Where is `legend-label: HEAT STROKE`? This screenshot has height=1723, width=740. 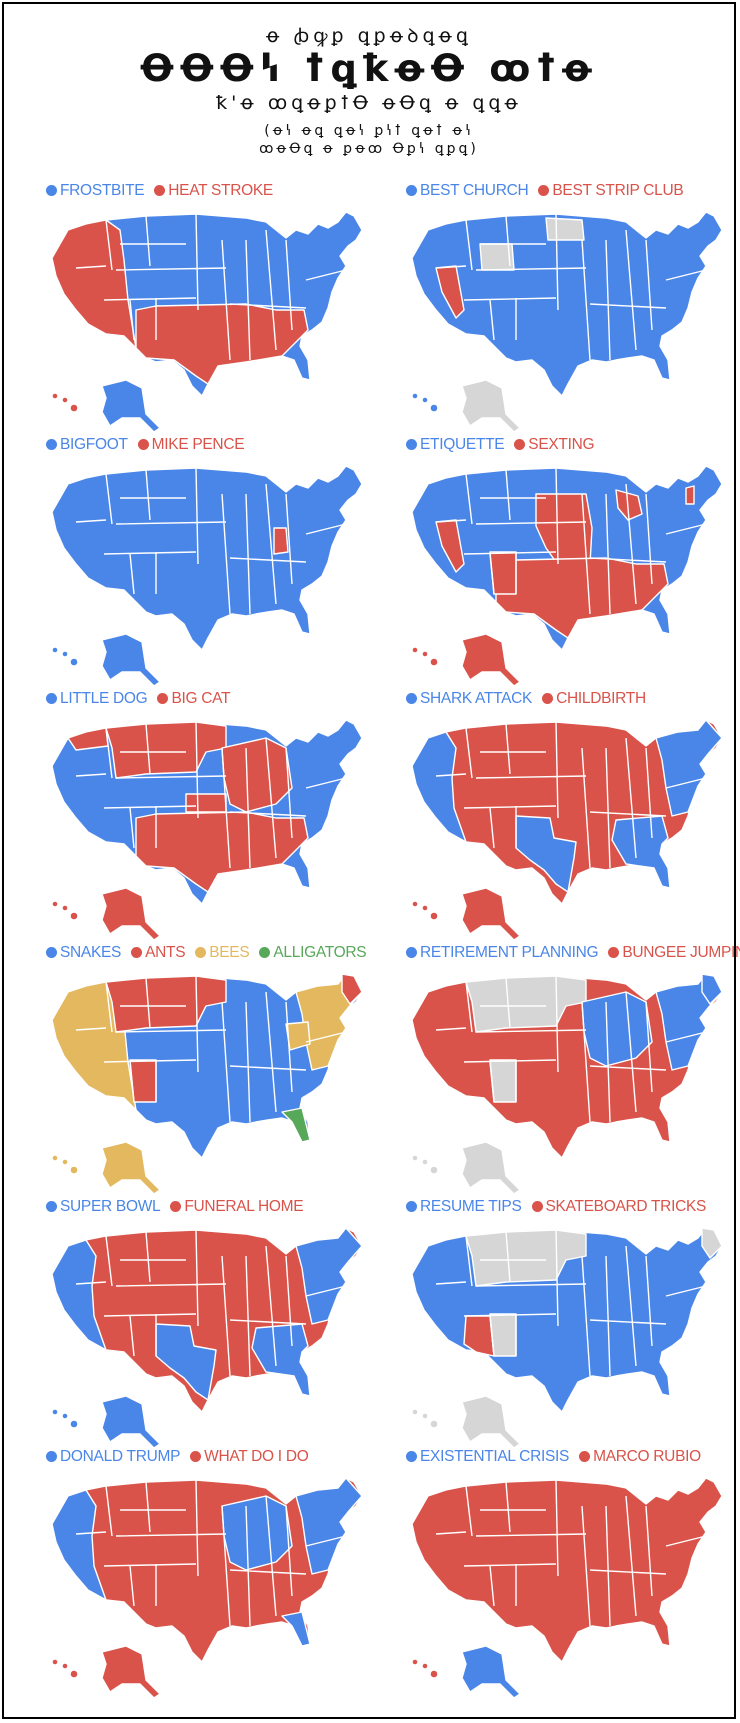 legend-label: HEAT STROKE is located at coordinates (220, 190).